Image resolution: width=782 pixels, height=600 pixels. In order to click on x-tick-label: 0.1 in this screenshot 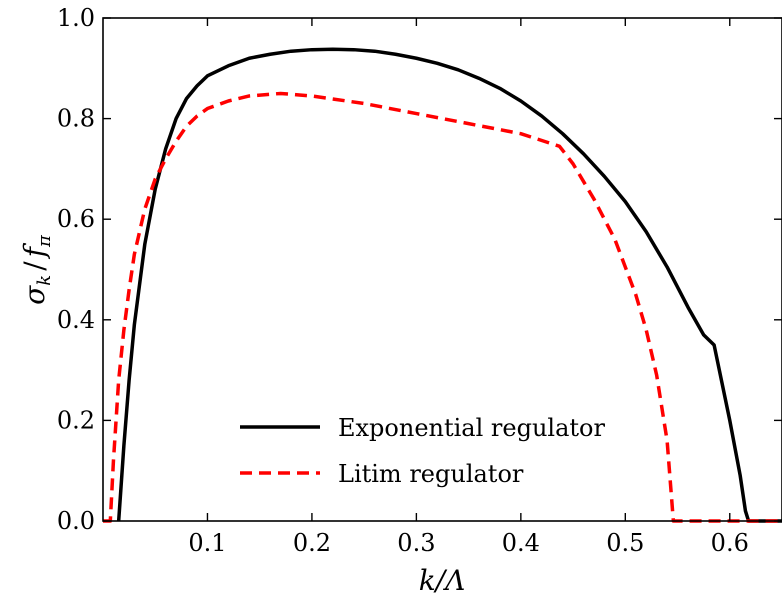, I will do `click(207, 543)`.